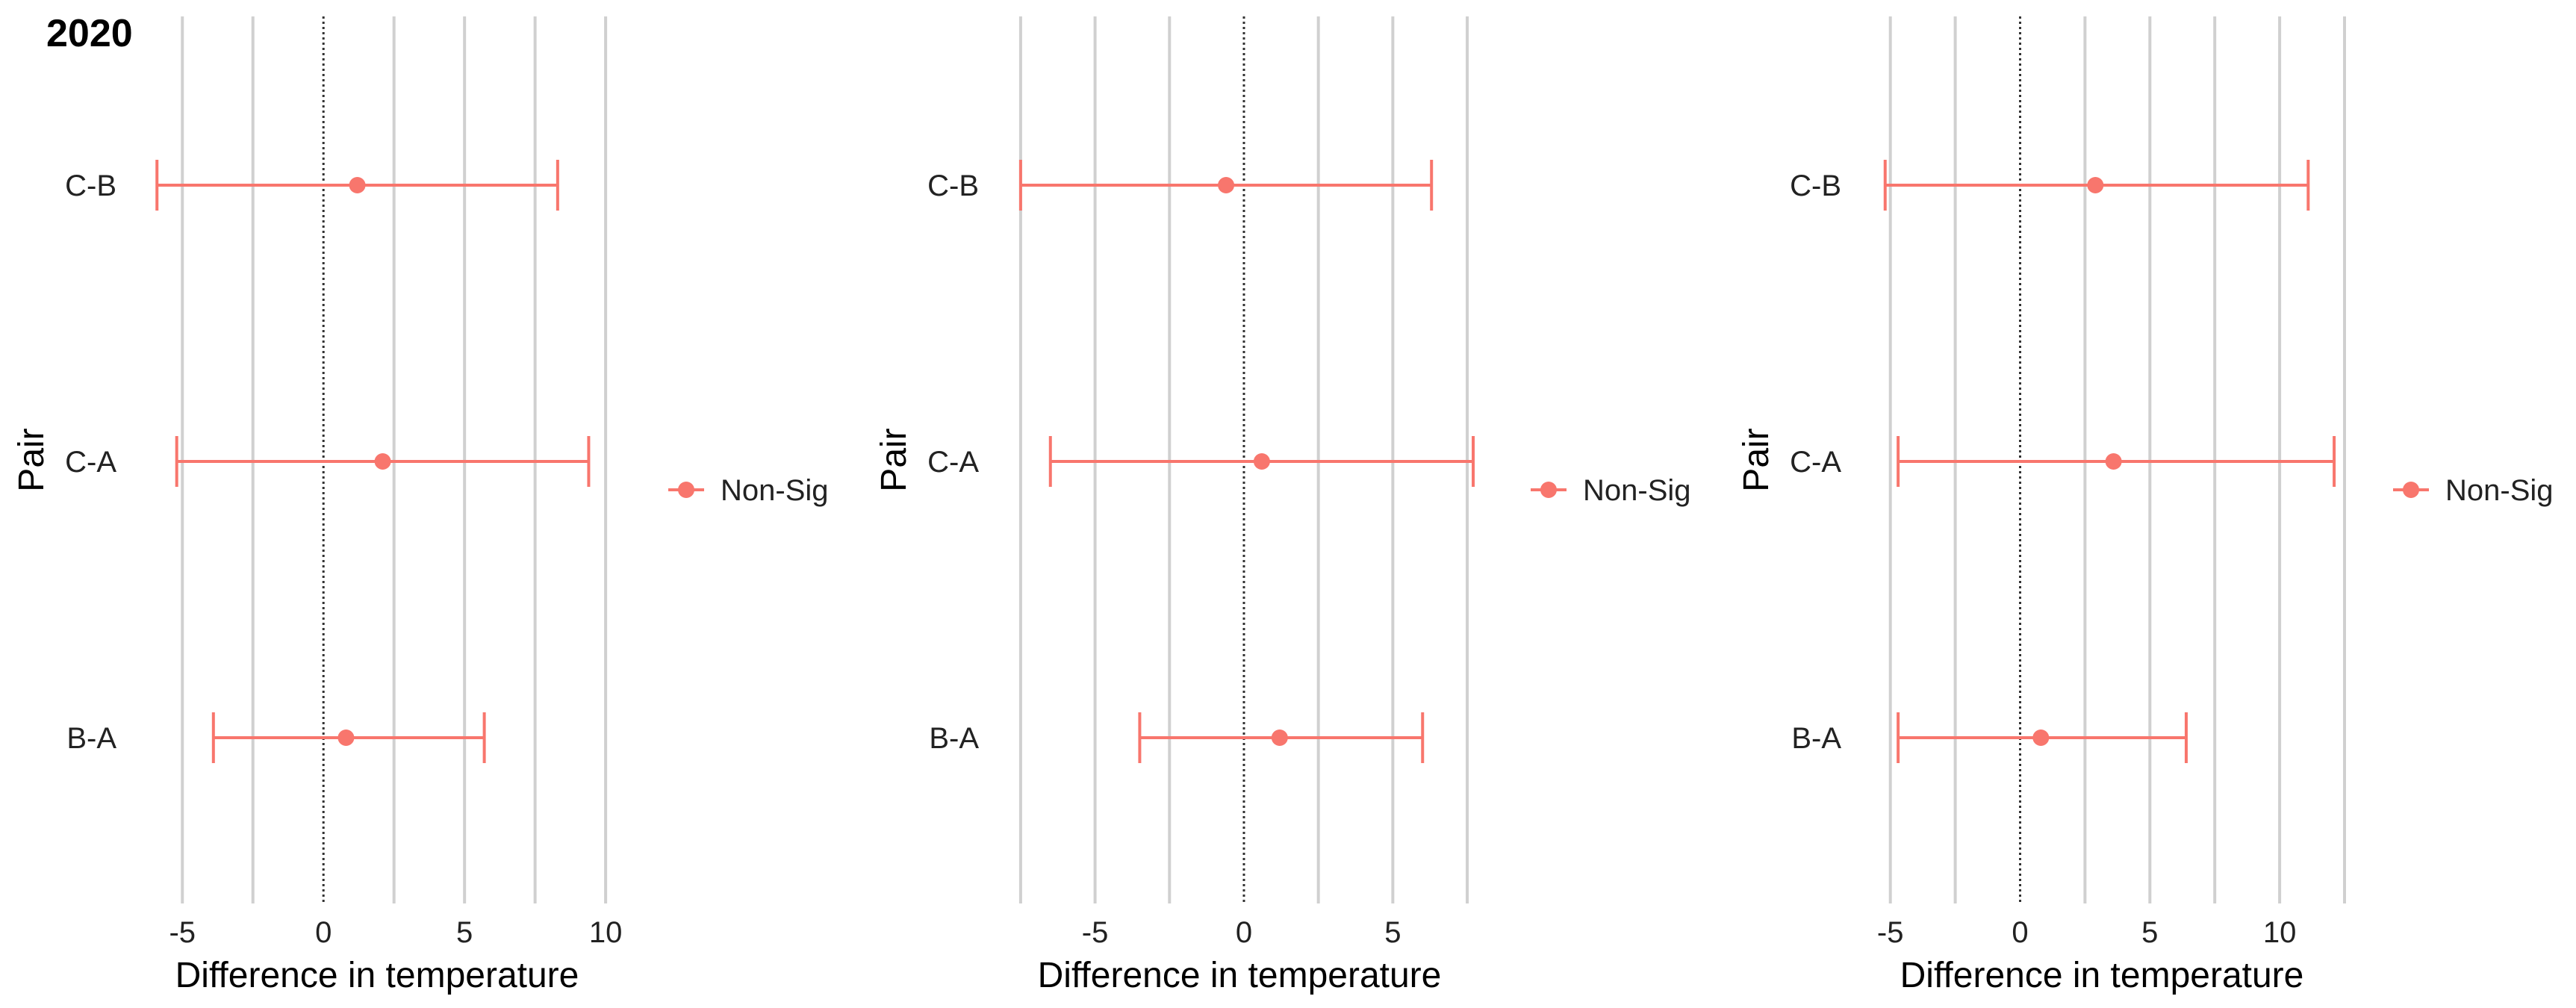  What do you see at coordinates (89, 33) in the screenshot?
I see `figure-title: 2020` at bounding box center [89, 33].